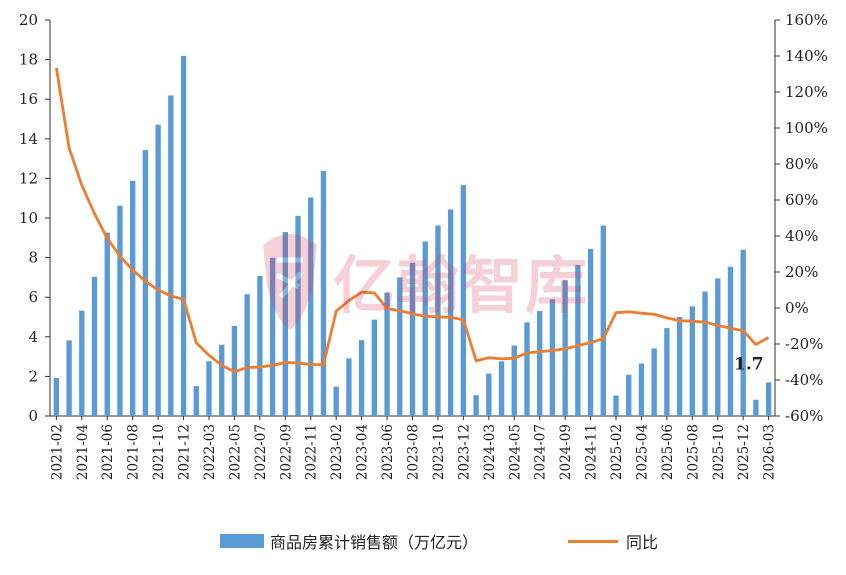 The image size is (846, 575). What do you see at coordinates (804, 380) in the screenshot?
I see `y-right-tick-label: -40%` at bounding box center [804, 380].